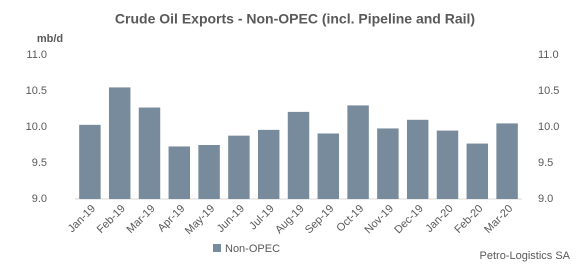 Image resolution: width=577 pixels, height=266 pixels. I want to click on y2-tick-label: 11.0, so click(548, 55).